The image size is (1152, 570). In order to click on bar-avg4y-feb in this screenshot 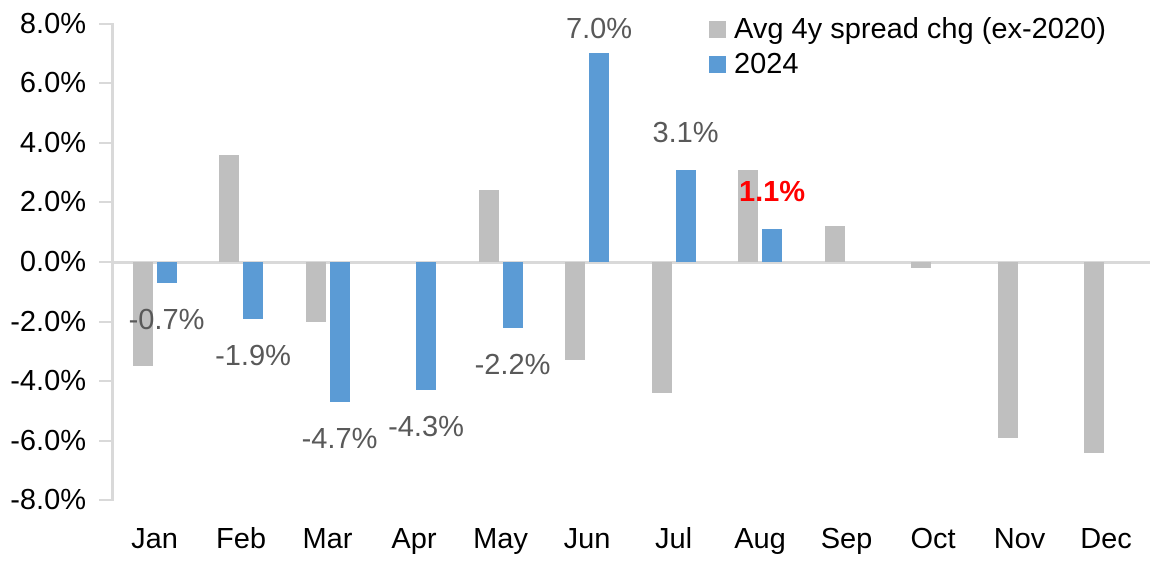, I will do `click(229, 208)`.